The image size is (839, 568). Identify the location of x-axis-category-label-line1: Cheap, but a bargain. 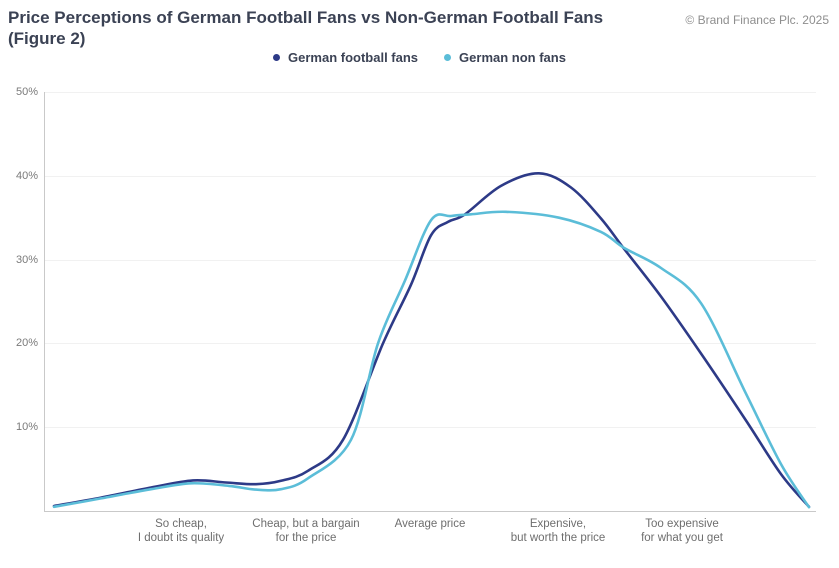
(306, 524).